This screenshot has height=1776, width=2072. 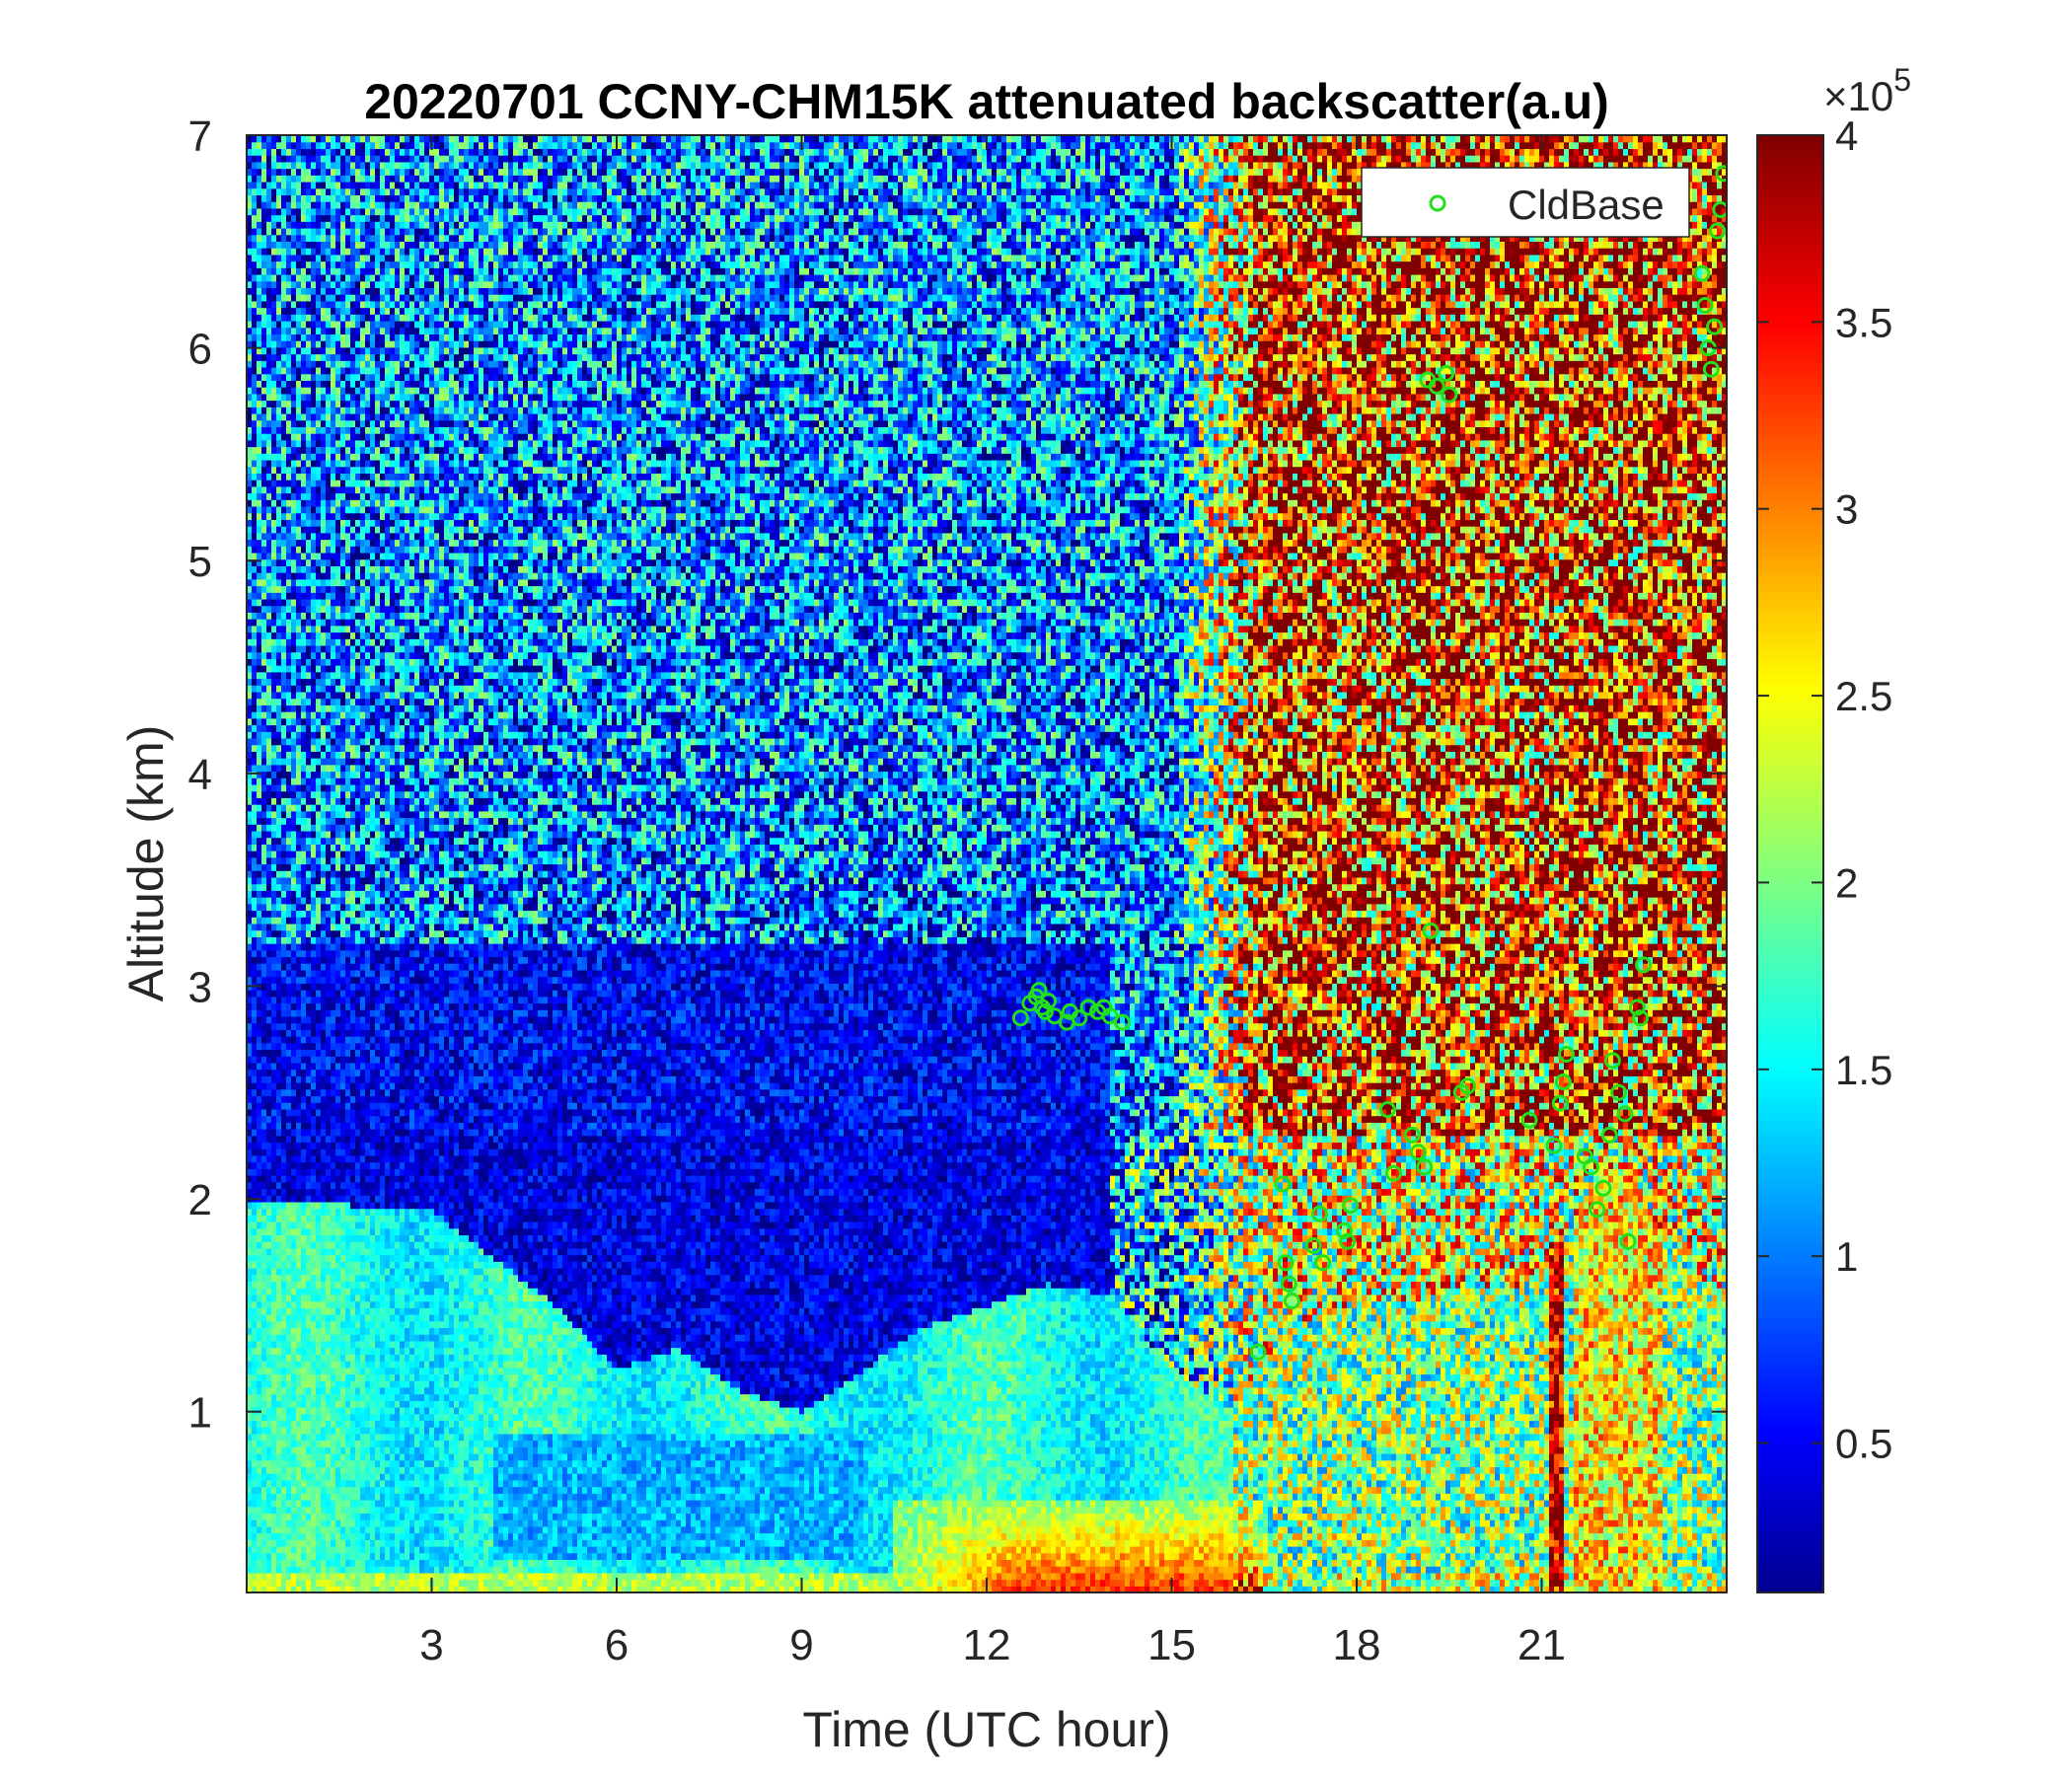 I want to click on colorbar-multiplier-base: ×10, so click(x=1858, y=96).